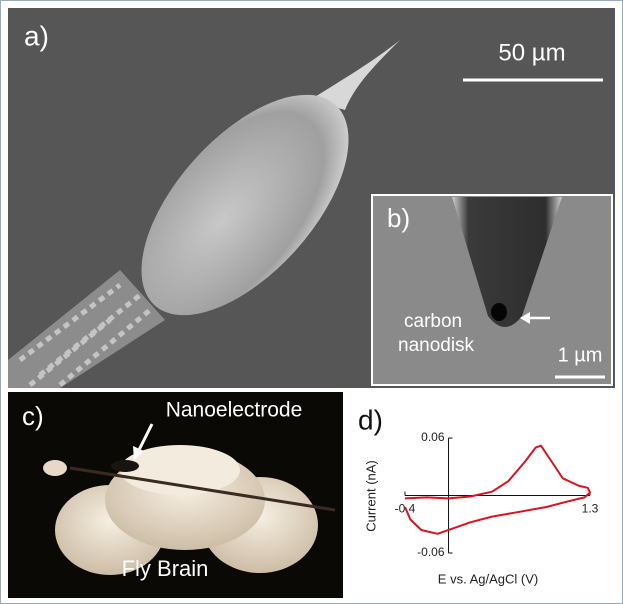 Image resolution: width=623 pixels, height=604 pixels. I want to click on plot: -0.4 1.30.06-0.06, so click(497, 494).